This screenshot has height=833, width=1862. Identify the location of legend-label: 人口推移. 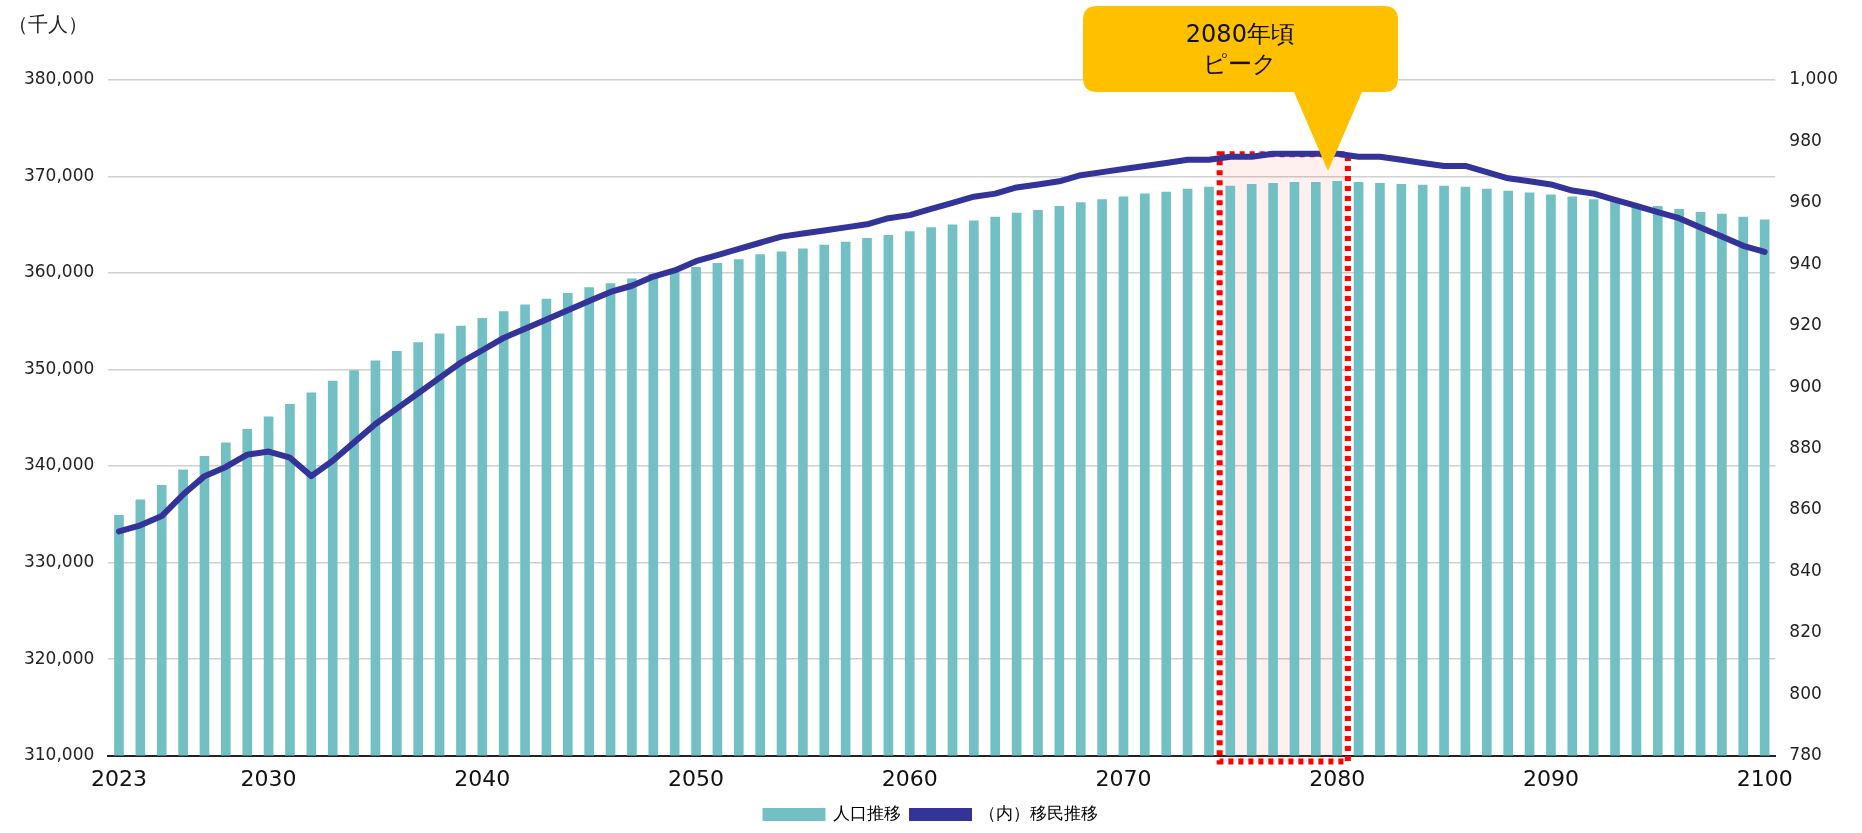
(866, 812).